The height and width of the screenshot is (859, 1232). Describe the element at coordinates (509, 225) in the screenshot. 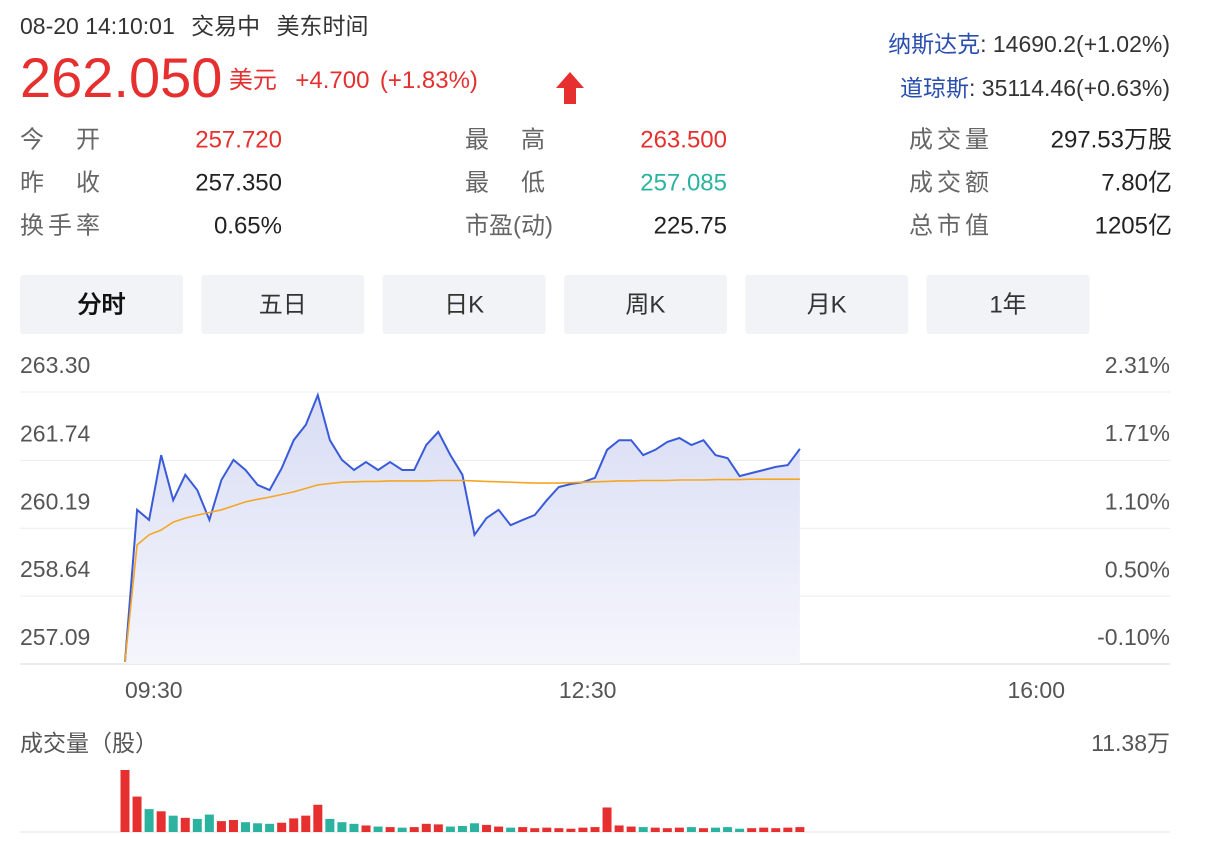

I see `stat-label: 市盈(动)` at that location.